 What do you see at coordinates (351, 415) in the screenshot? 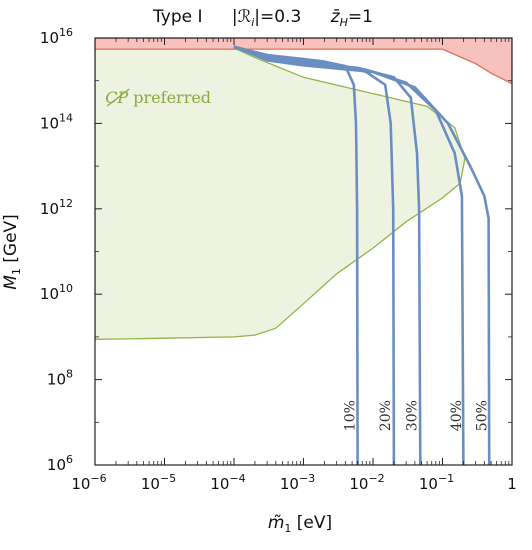
I see `curve-label-10pct: 10%` at bounding box center [351, 415].